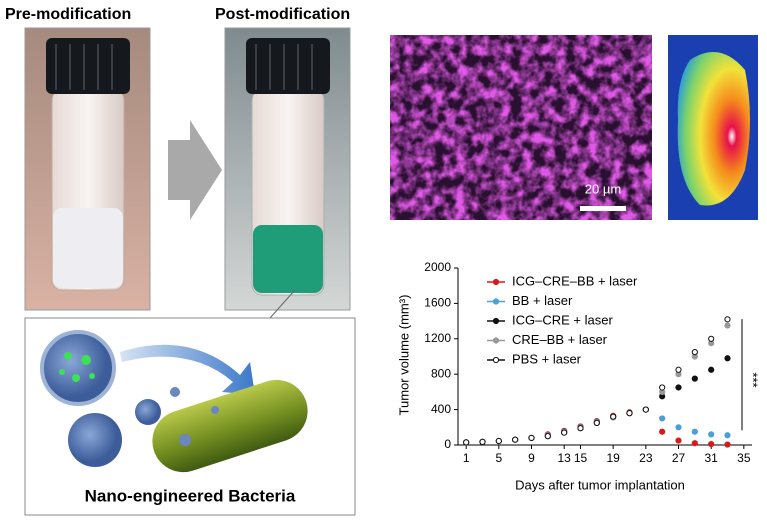 The image size is (767, 522). What do you see at coordinates (562, 319) in the screenshot?
I see `legend-label: ICG–CRE + laser` at bounding box center [562, 319].